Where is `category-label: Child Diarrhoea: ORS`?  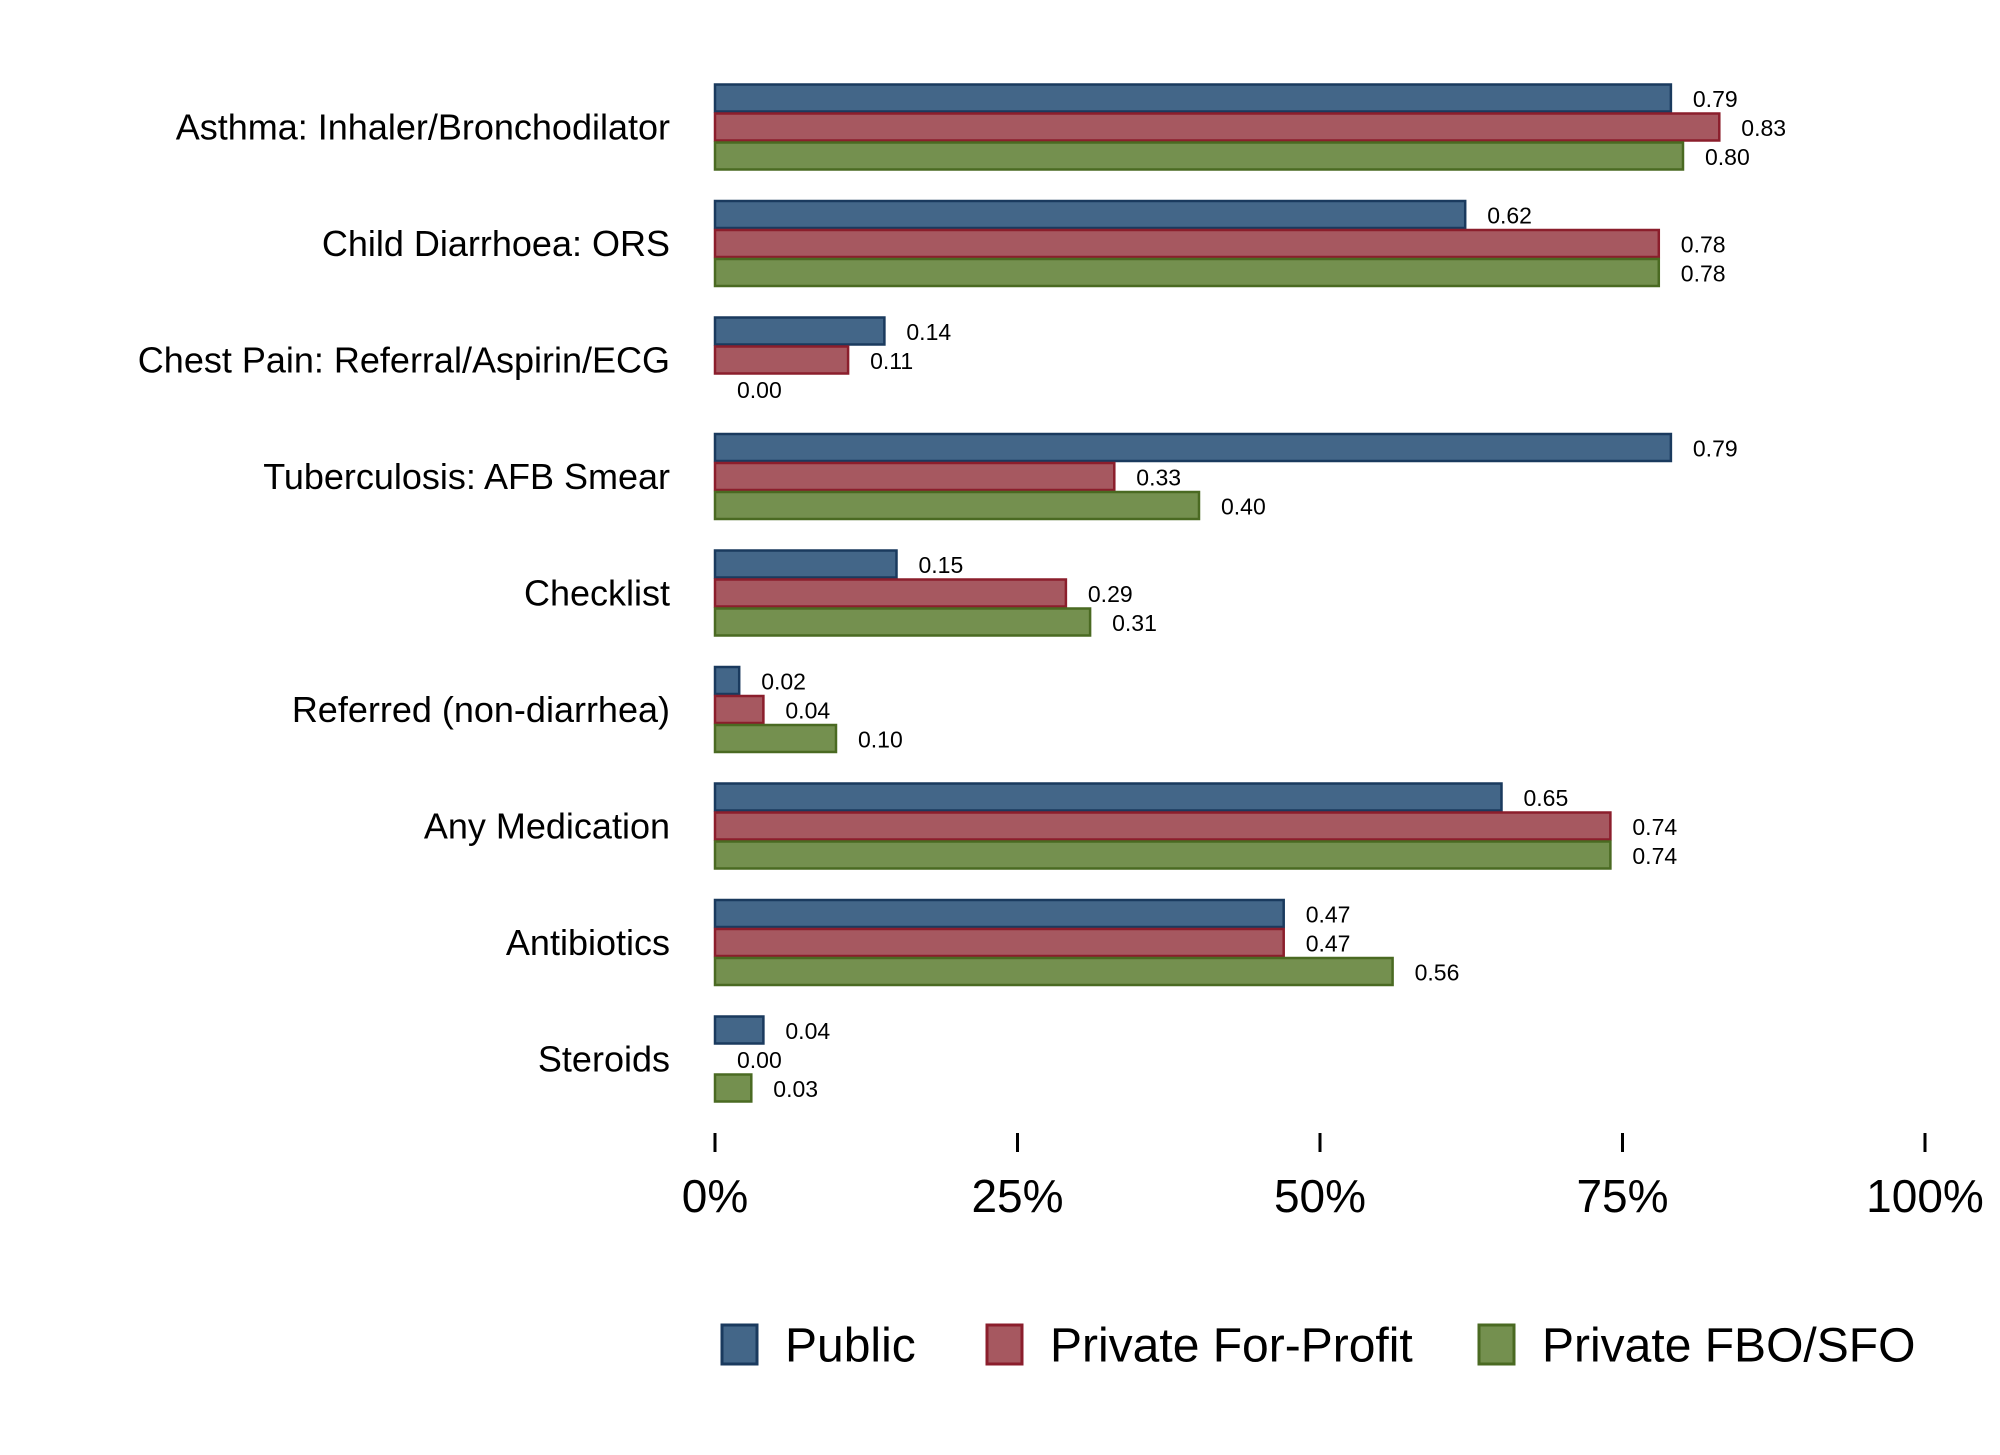 category-label: Child Diarrhoea: ORS is located at coordinates (496, 243).